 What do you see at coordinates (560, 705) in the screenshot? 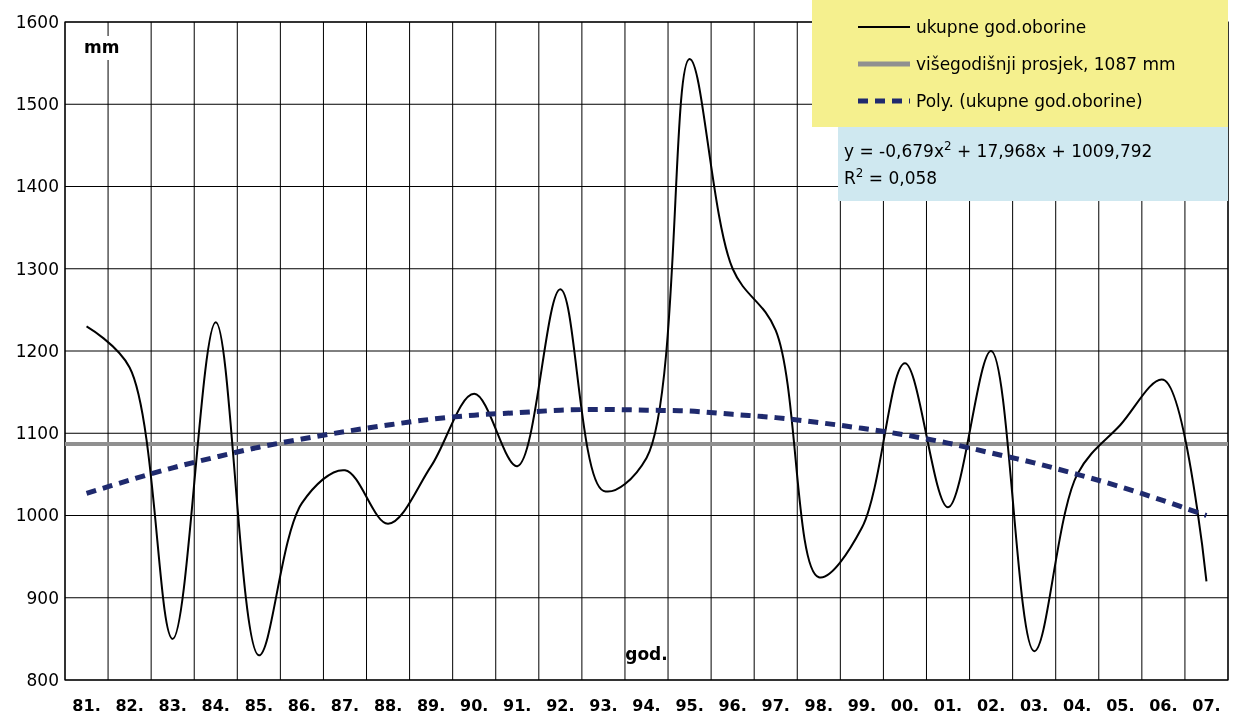
I see `x-tick-label: 92.` at bounding box center [560, 705].